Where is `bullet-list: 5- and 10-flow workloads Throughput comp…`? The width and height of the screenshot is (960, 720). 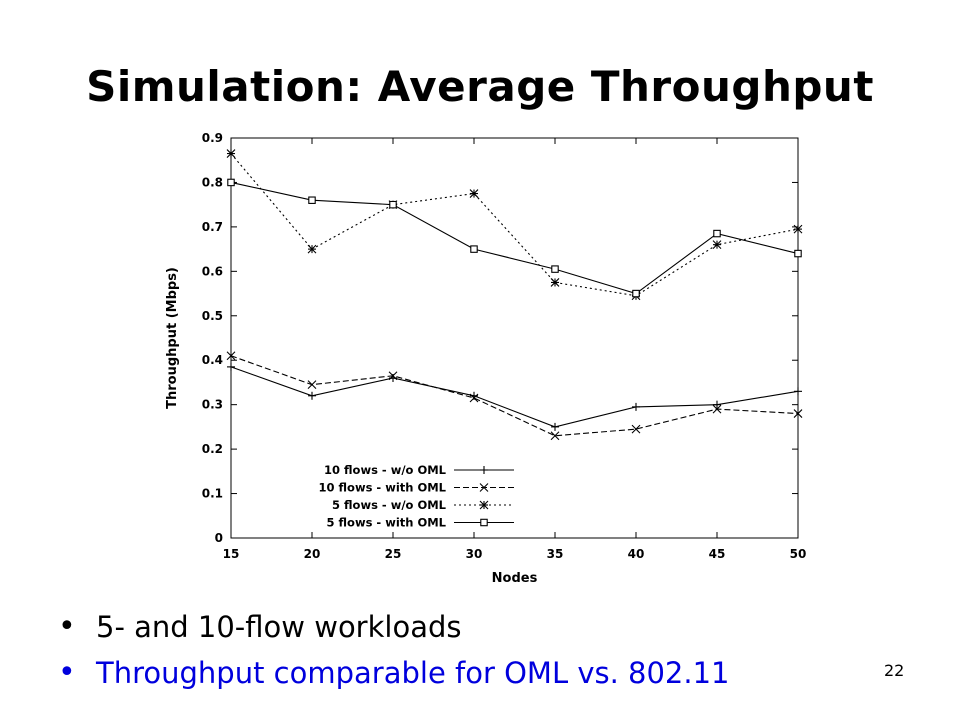 bullet-list: 5- and 10-flow workloads Throughput comp… is located at coordinates (394, 650).